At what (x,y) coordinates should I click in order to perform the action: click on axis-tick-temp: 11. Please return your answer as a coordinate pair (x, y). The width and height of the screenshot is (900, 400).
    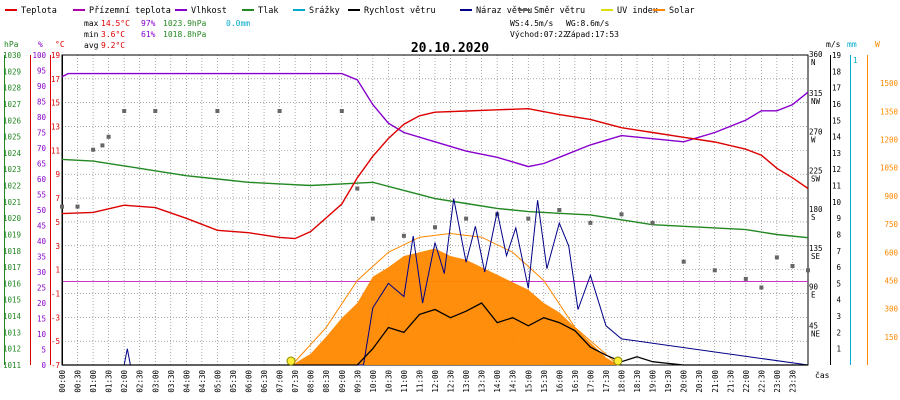
    Looking at the image, I should click on (55, 150).